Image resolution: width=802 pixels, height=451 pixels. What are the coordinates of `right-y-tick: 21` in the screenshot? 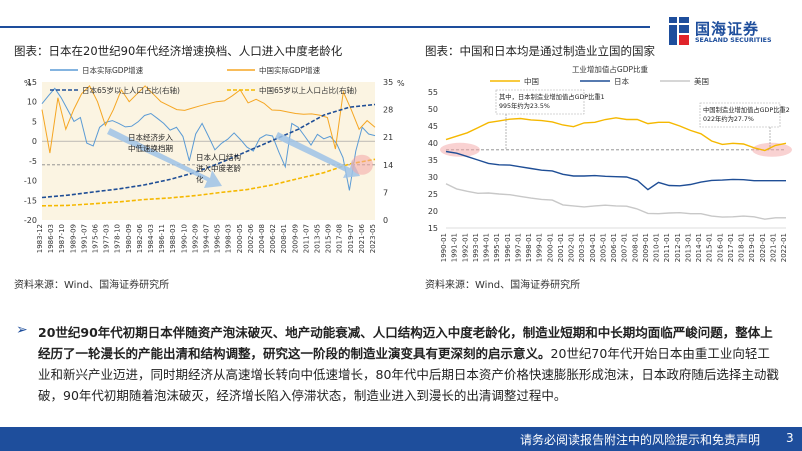 It's located at (388, 137).